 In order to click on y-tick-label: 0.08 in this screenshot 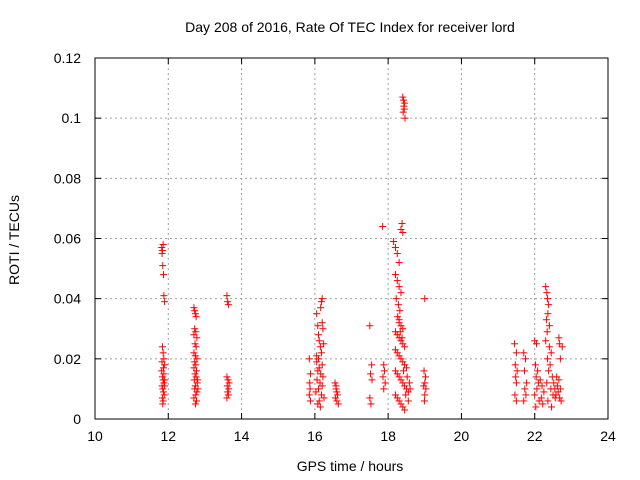, I will do `click(67, 178)`.